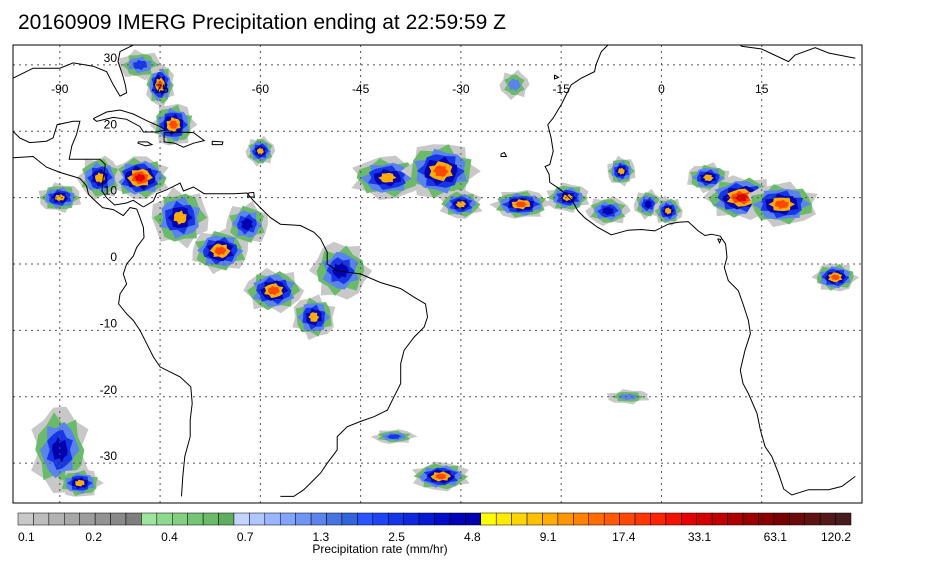 The image size is (944, 571). Describe the element at coordinates (109, 390) in the screenshot. I see `latitude-label: -20` at that location.